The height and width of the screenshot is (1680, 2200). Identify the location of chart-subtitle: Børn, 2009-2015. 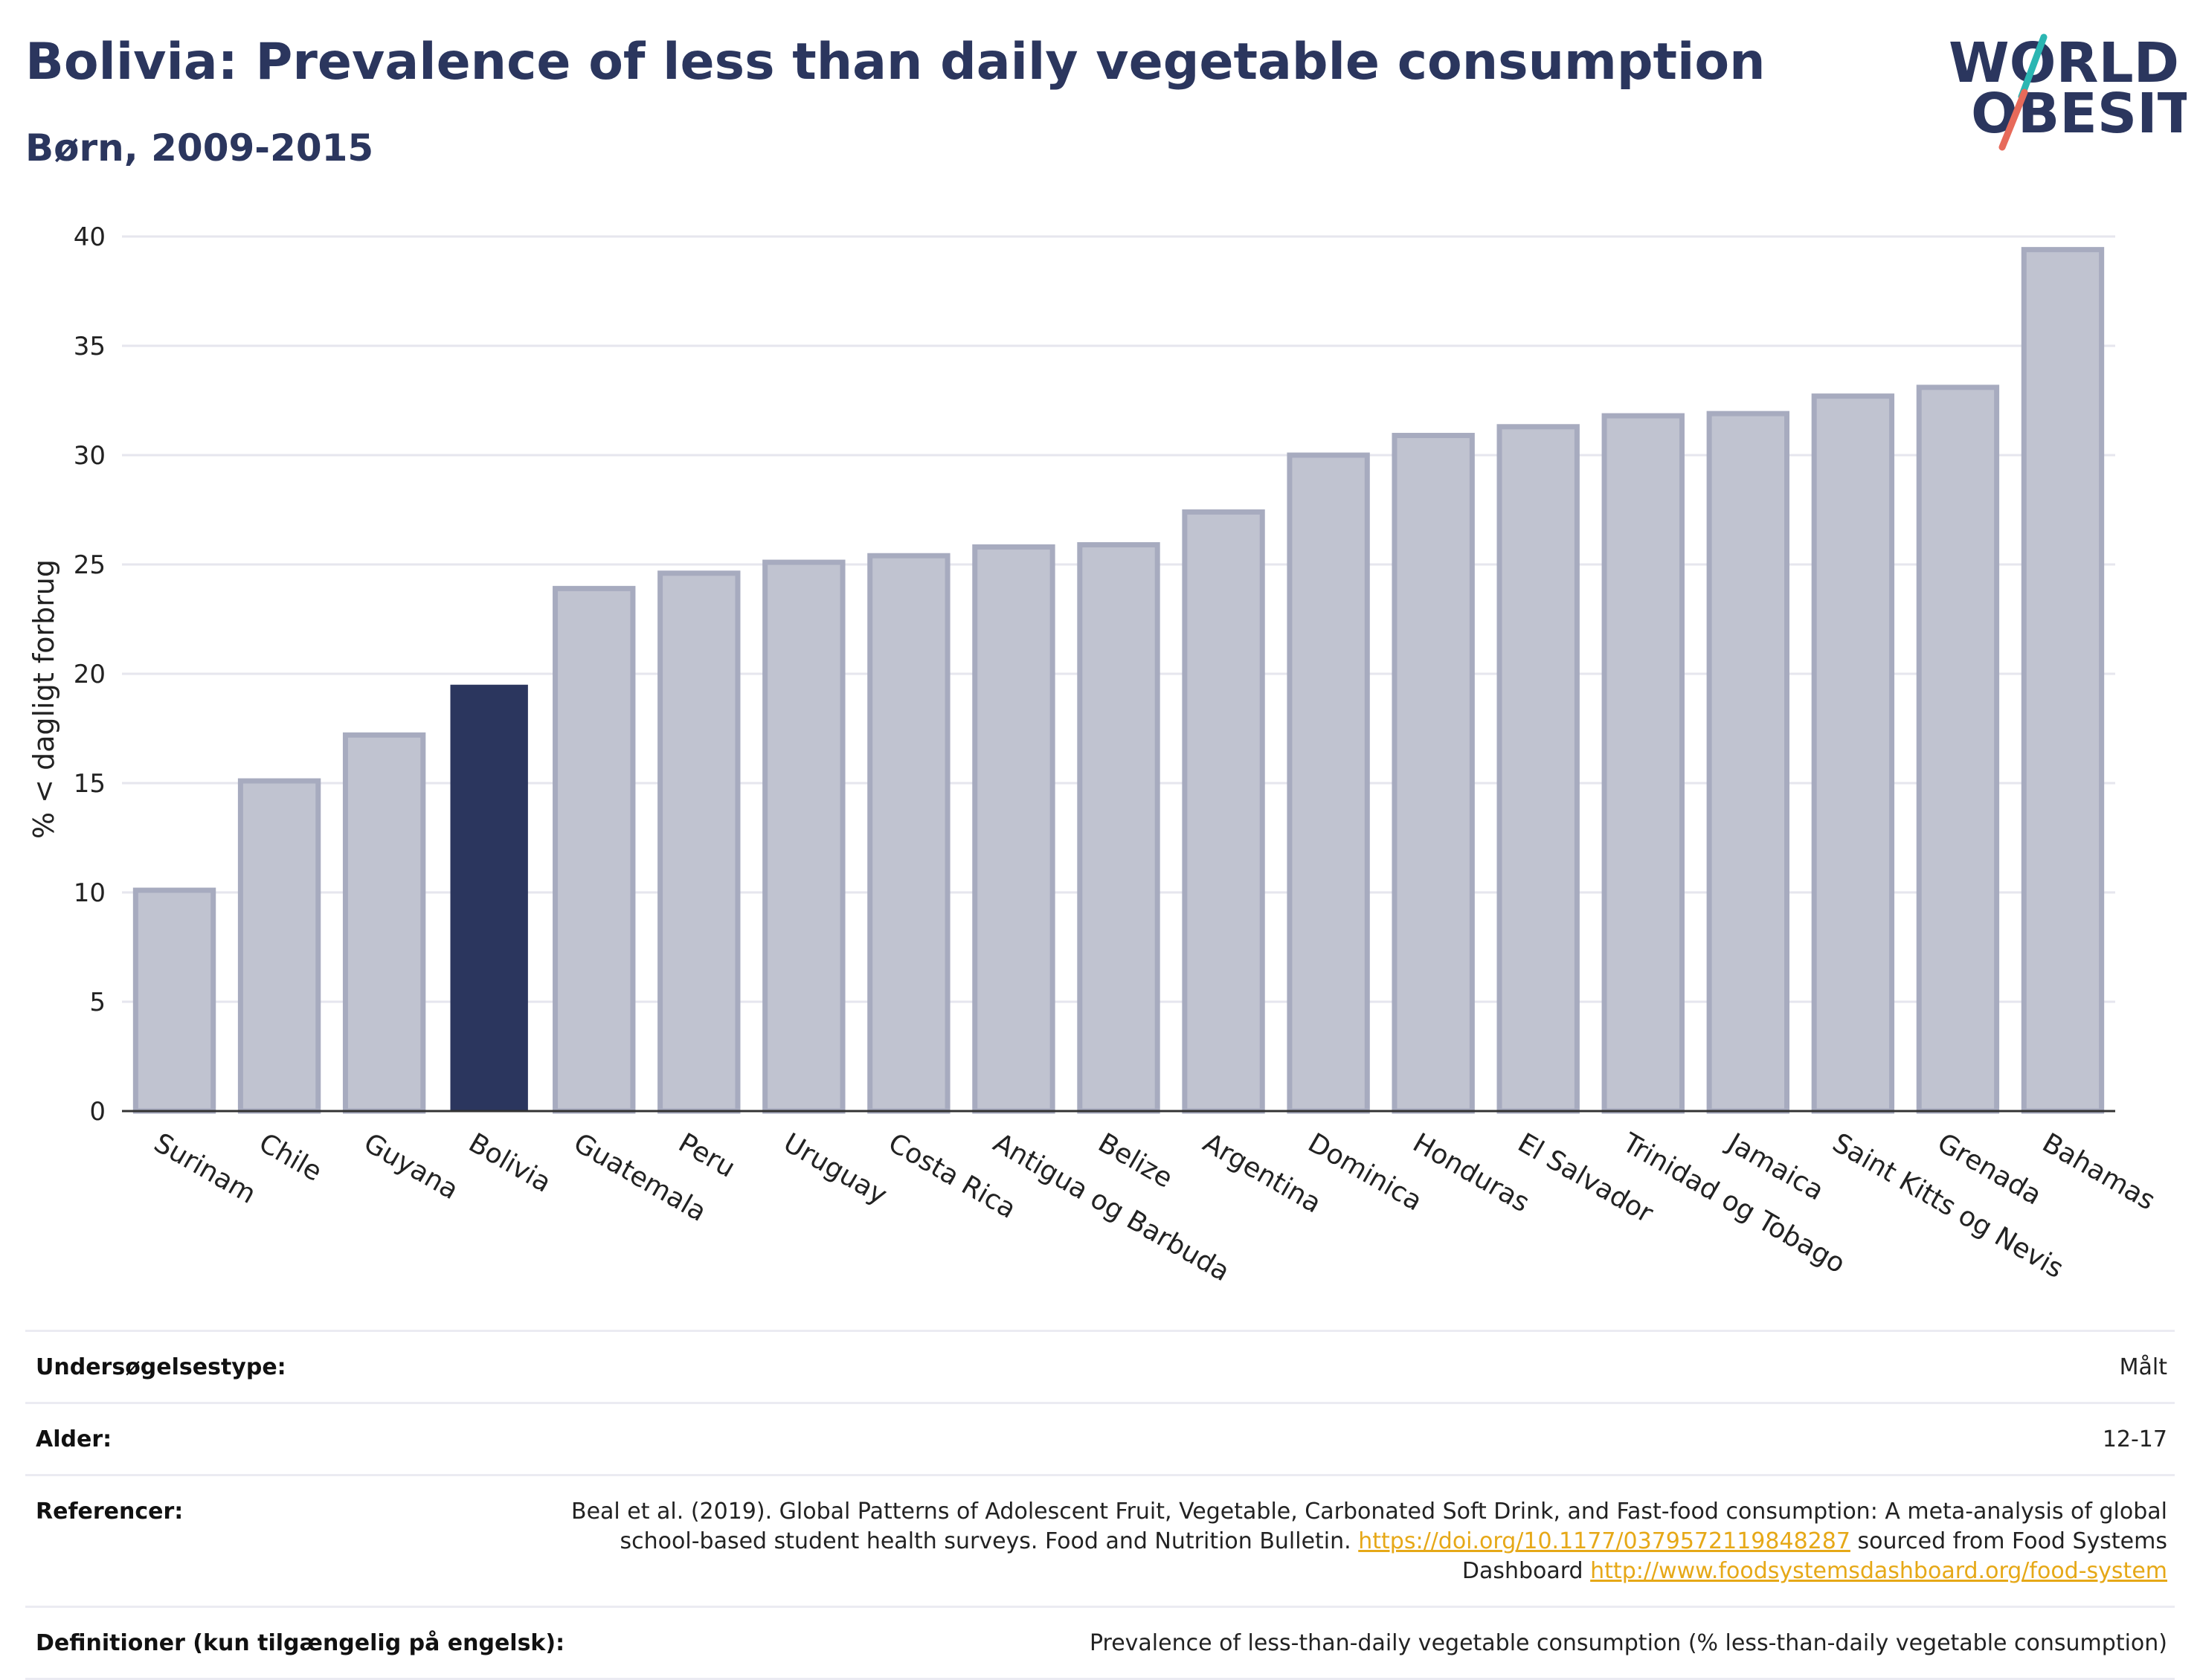
(200, 148).